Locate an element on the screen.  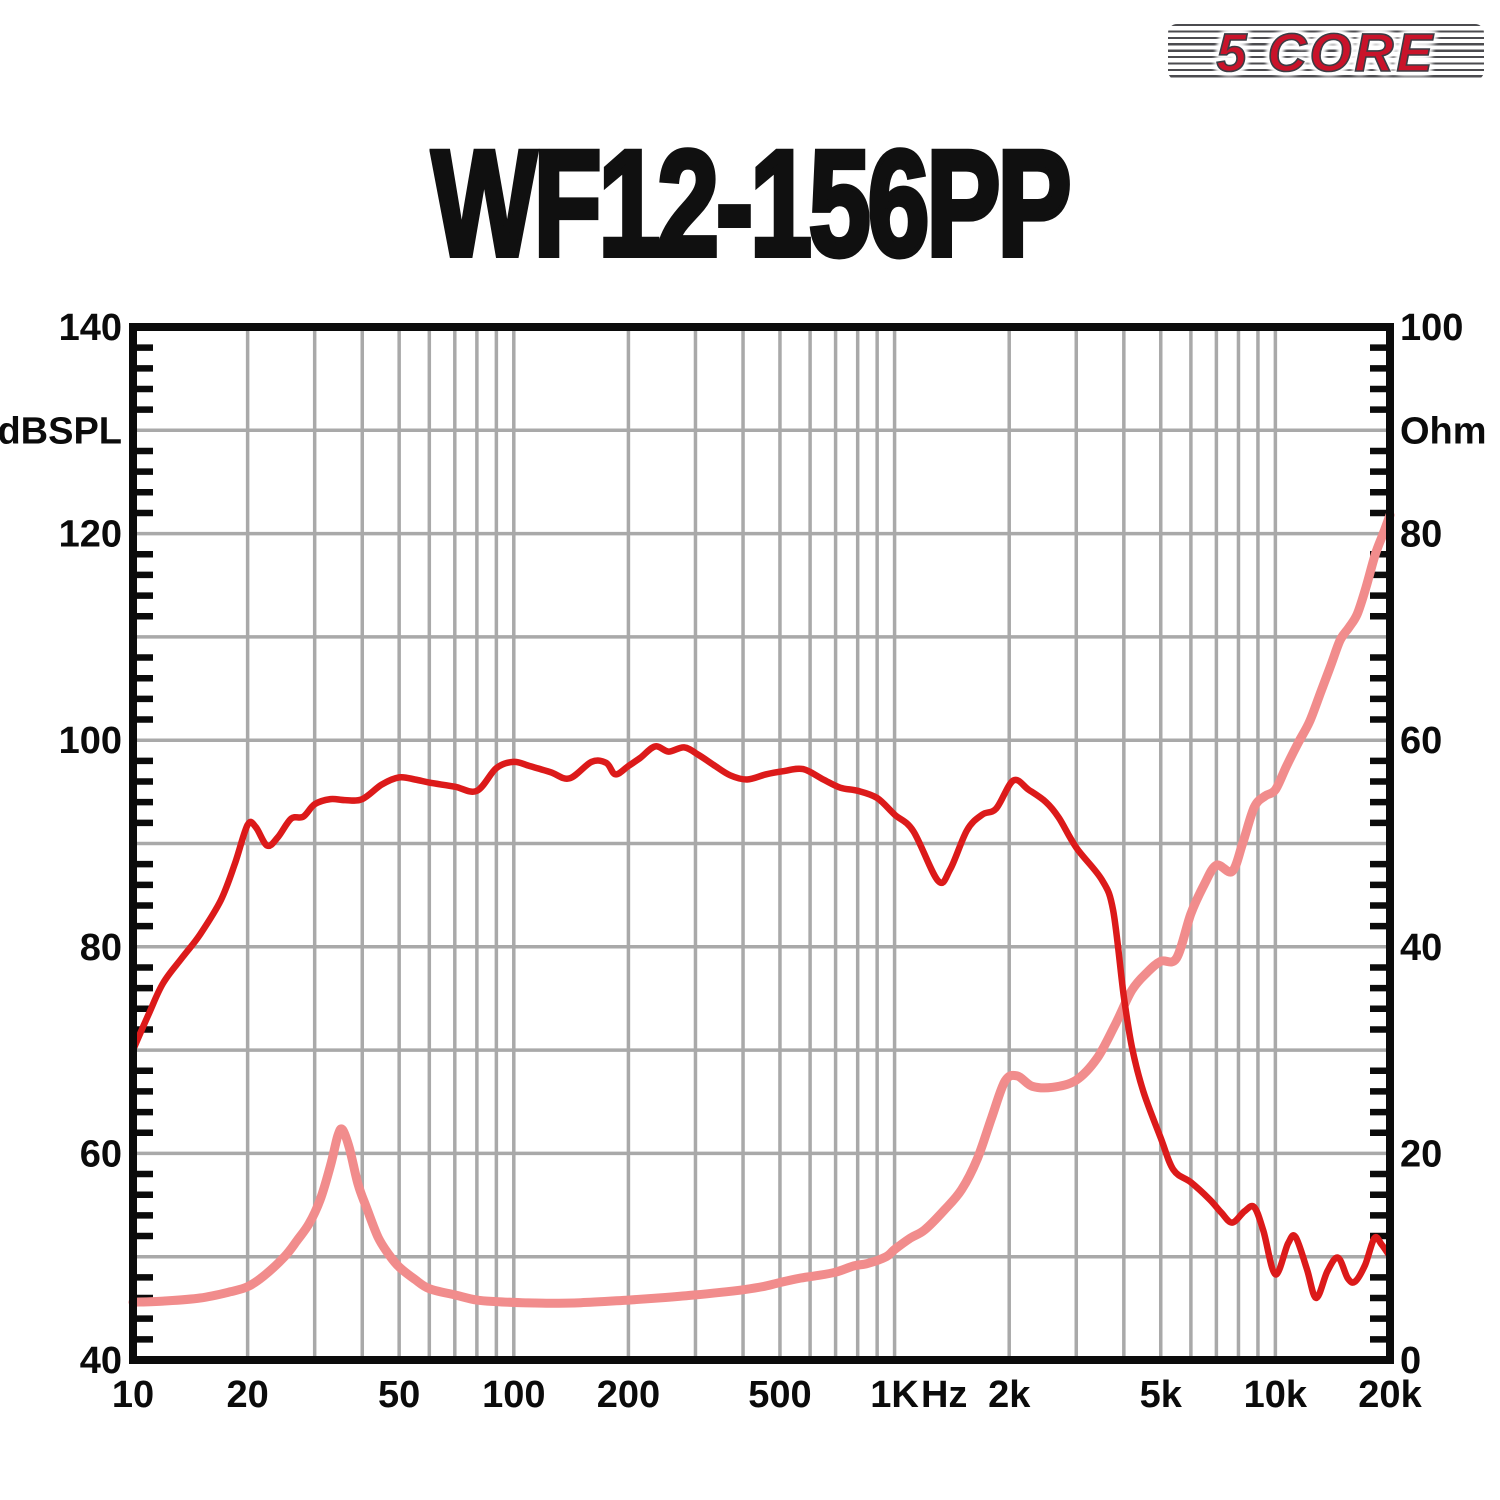
logo-text: 5 CORE is located at coordinates (1326, 53).